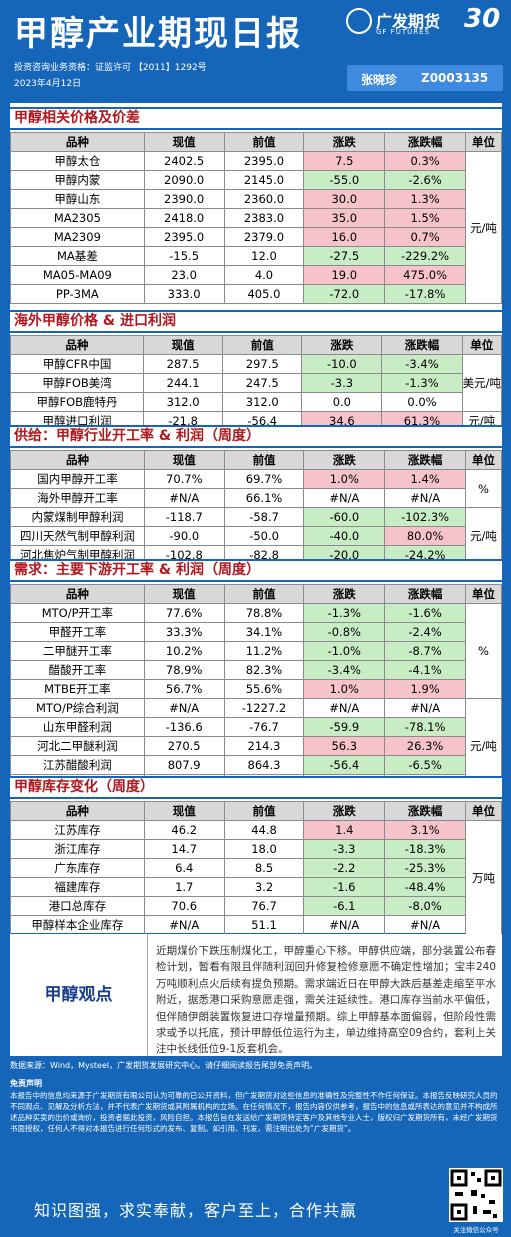 The image size is (511, 1237). I want to click on current-value: 70.7%, so click(184, 479).